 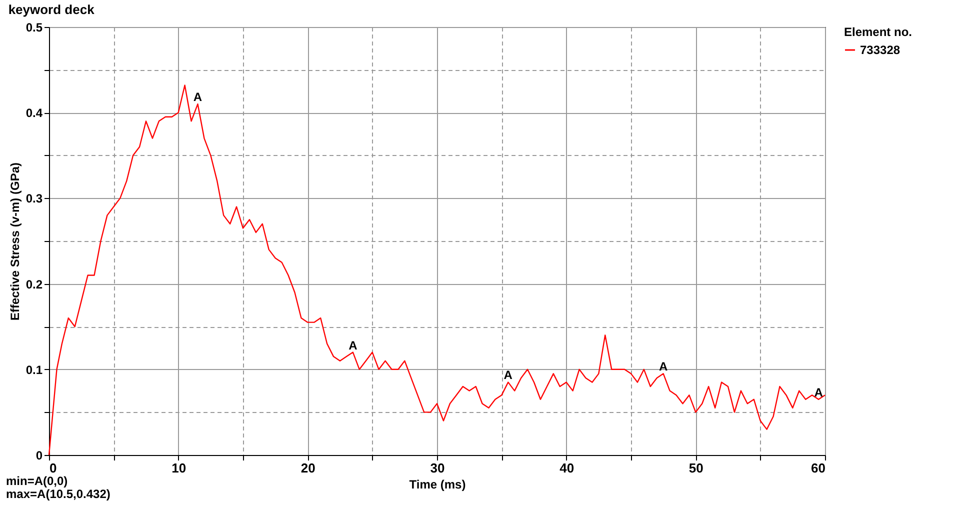 What do you see at coordinates (53, 468) in the screenshot?
I see `x-tick-label: 0` at bounding box center [53, 468].